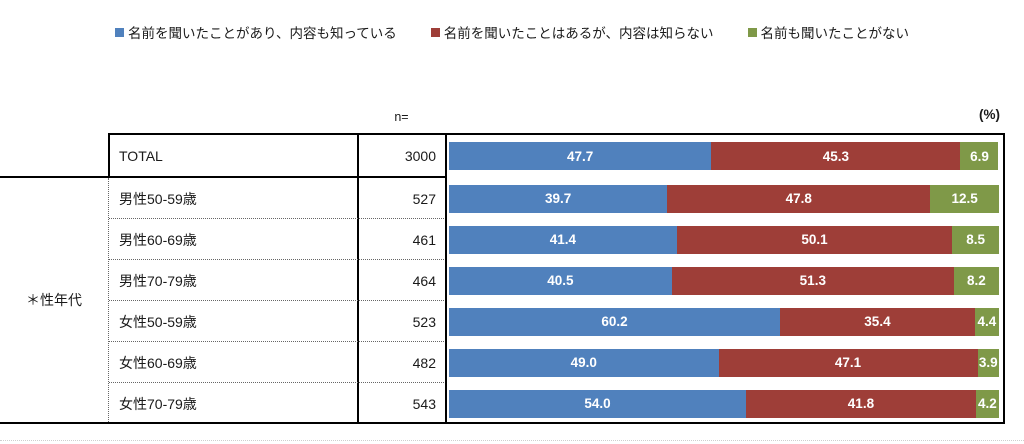 This screenshot has height=444, width=1024. I want to click on table-bottom-border, so click(502, 423).